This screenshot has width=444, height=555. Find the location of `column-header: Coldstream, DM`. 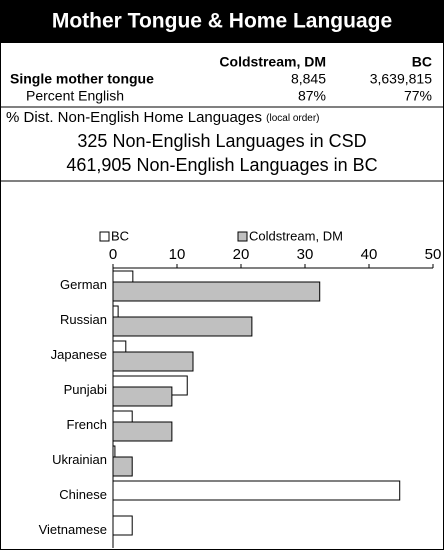

column-header: Coldstream, DM is located at coordinates (272, 62).